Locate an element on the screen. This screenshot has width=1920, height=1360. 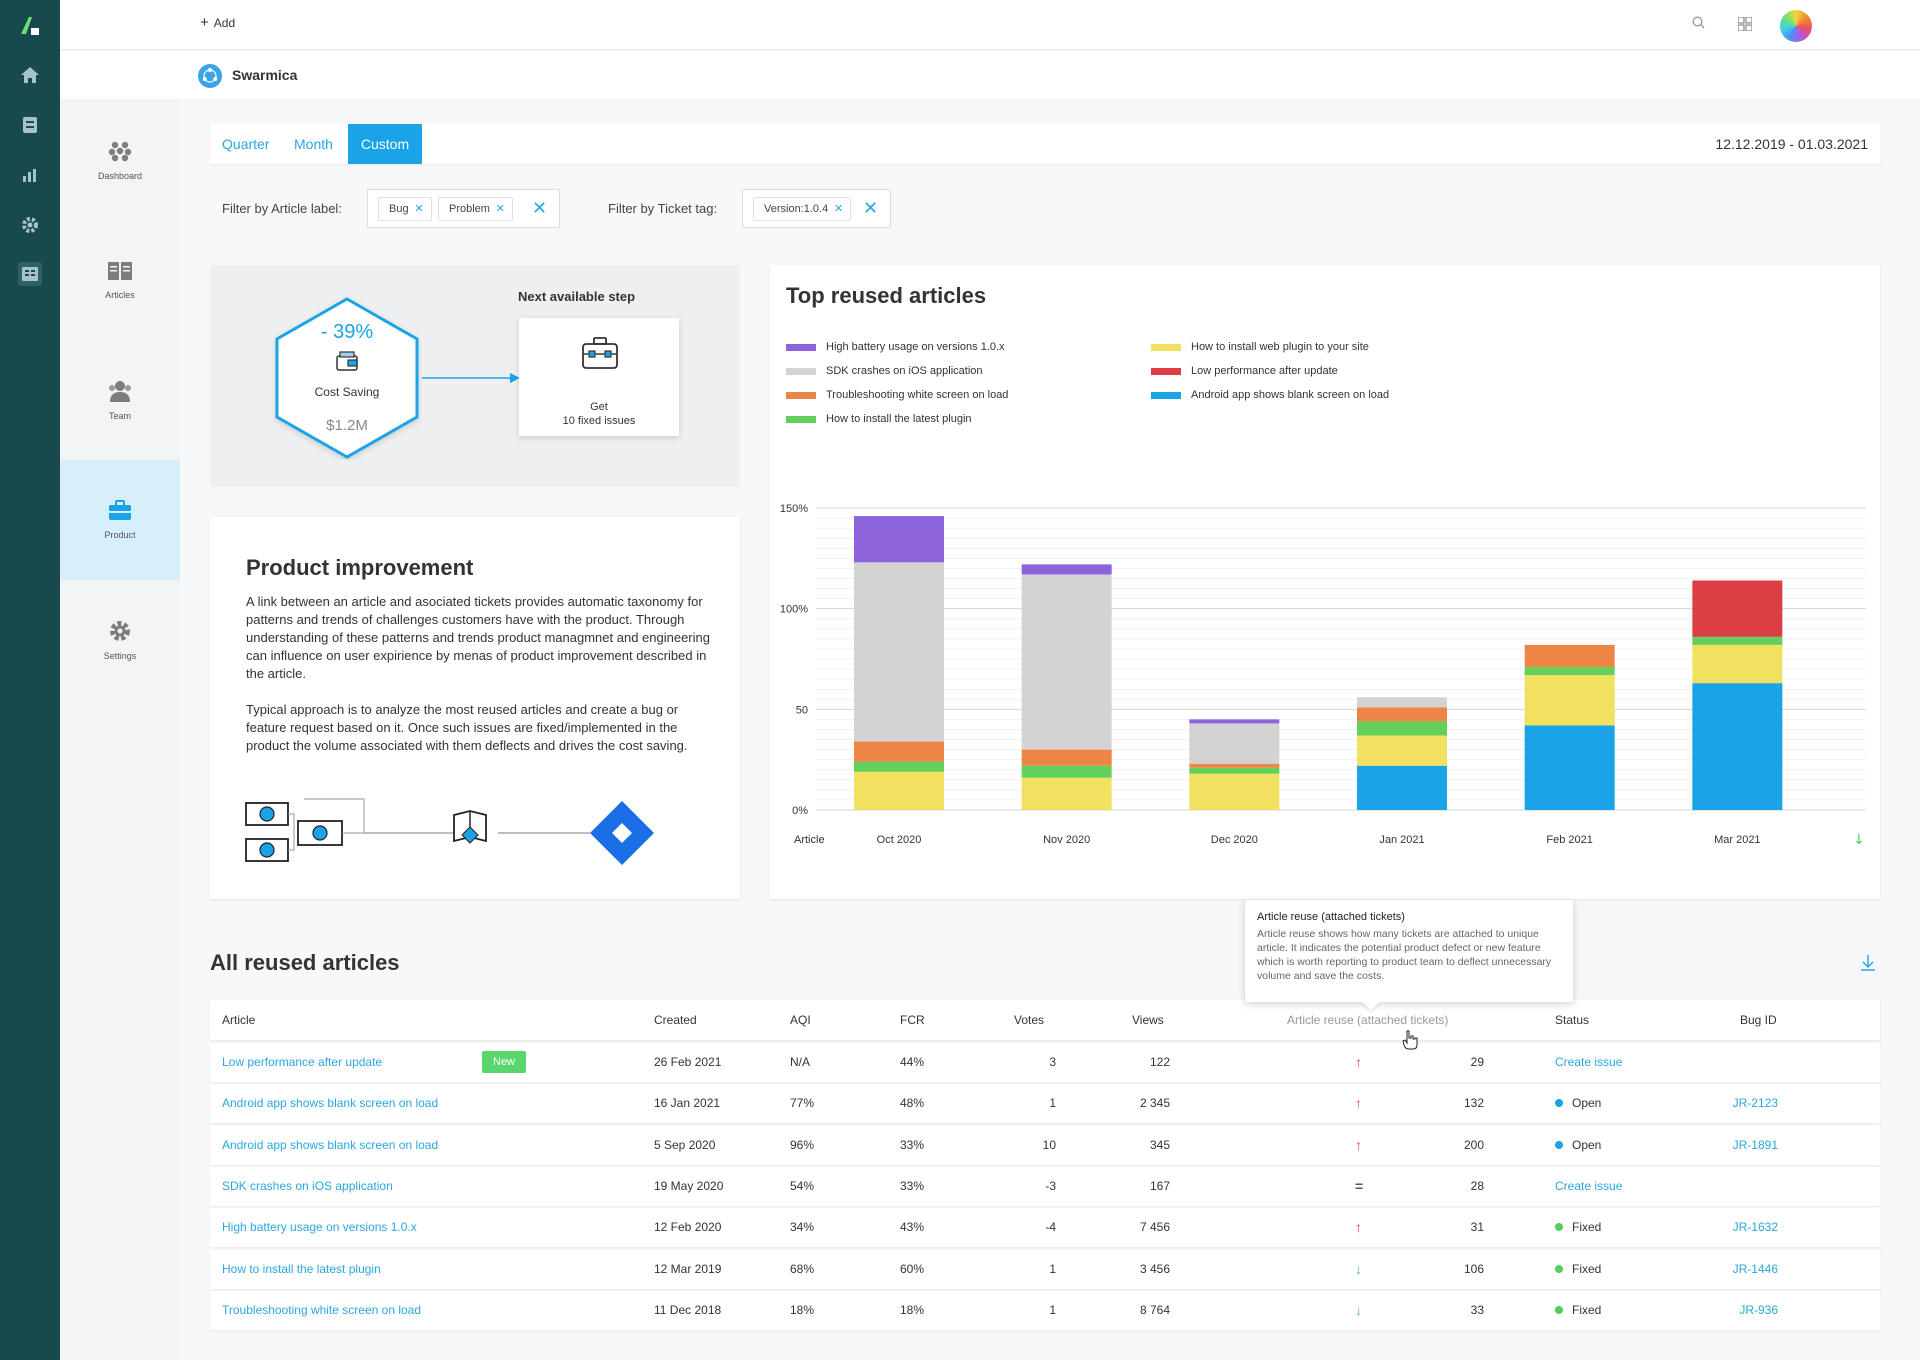
knowledge-icon is located at coordinates (30, 274).